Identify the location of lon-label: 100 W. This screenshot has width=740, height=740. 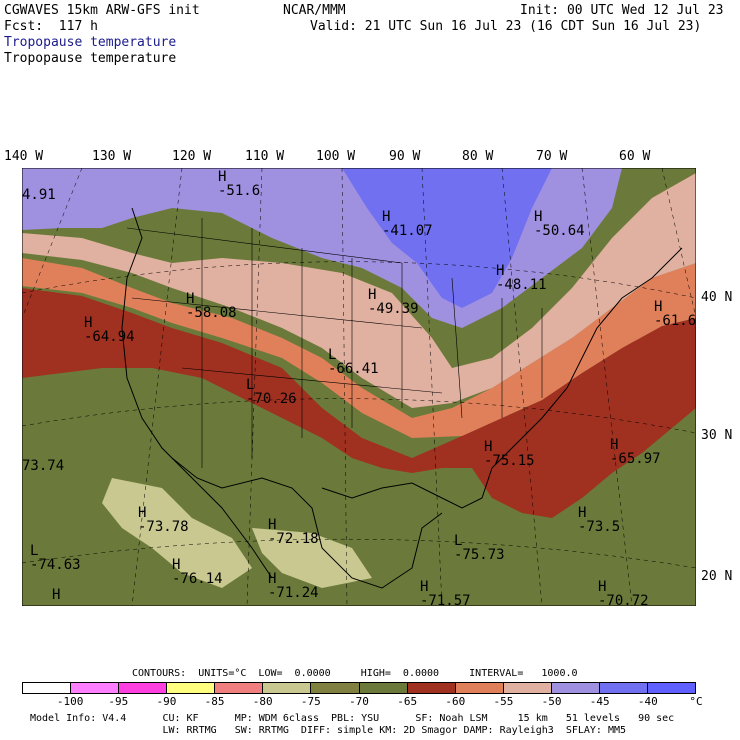
(336, 156).